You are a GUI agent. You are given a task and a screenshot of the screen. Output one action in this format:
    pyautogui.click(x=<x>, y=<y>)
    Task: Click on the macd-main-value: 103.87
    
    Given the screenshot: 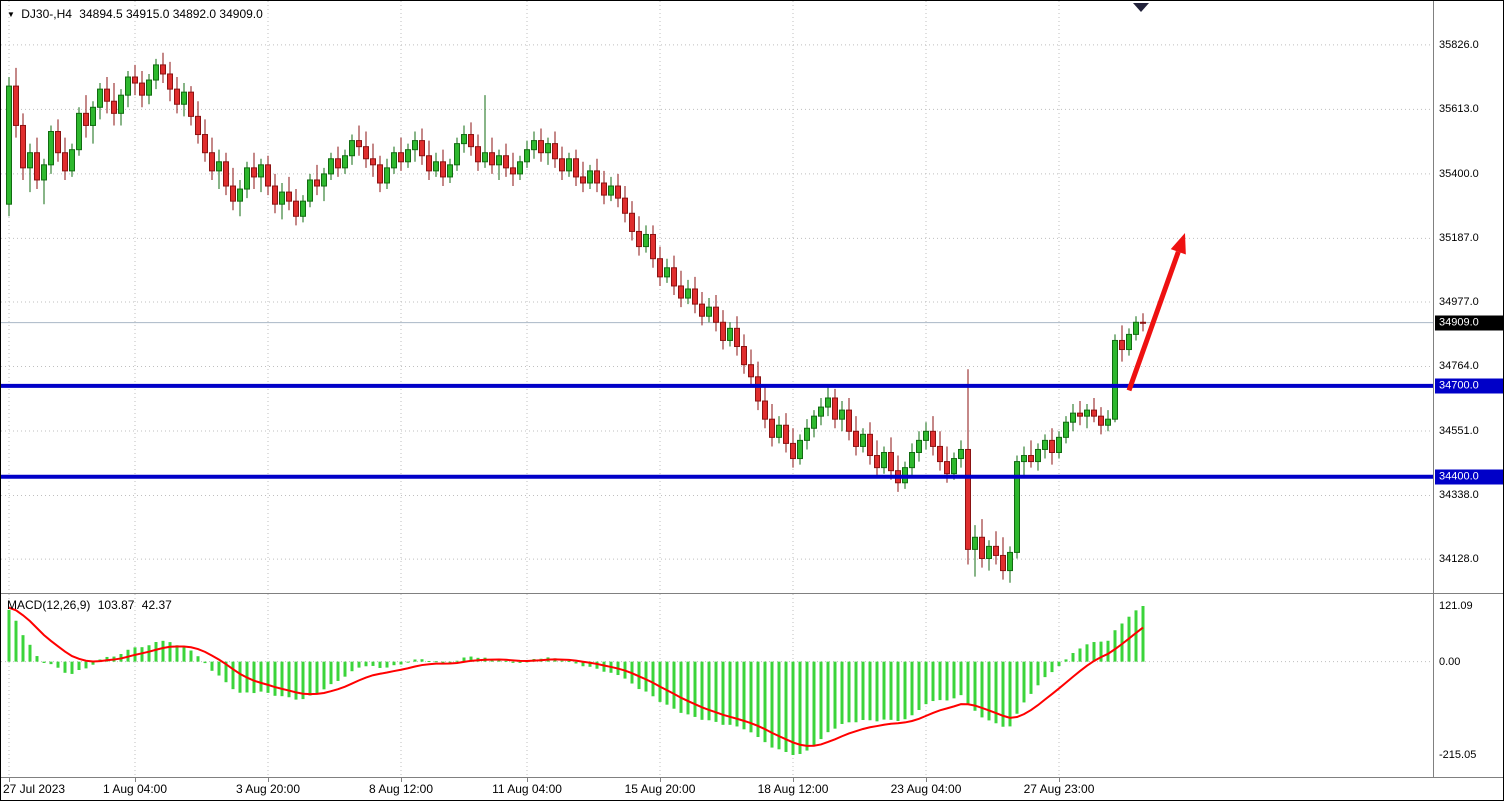 What is the action you would take?
    pyautogui.click(x=116, y=605)
    